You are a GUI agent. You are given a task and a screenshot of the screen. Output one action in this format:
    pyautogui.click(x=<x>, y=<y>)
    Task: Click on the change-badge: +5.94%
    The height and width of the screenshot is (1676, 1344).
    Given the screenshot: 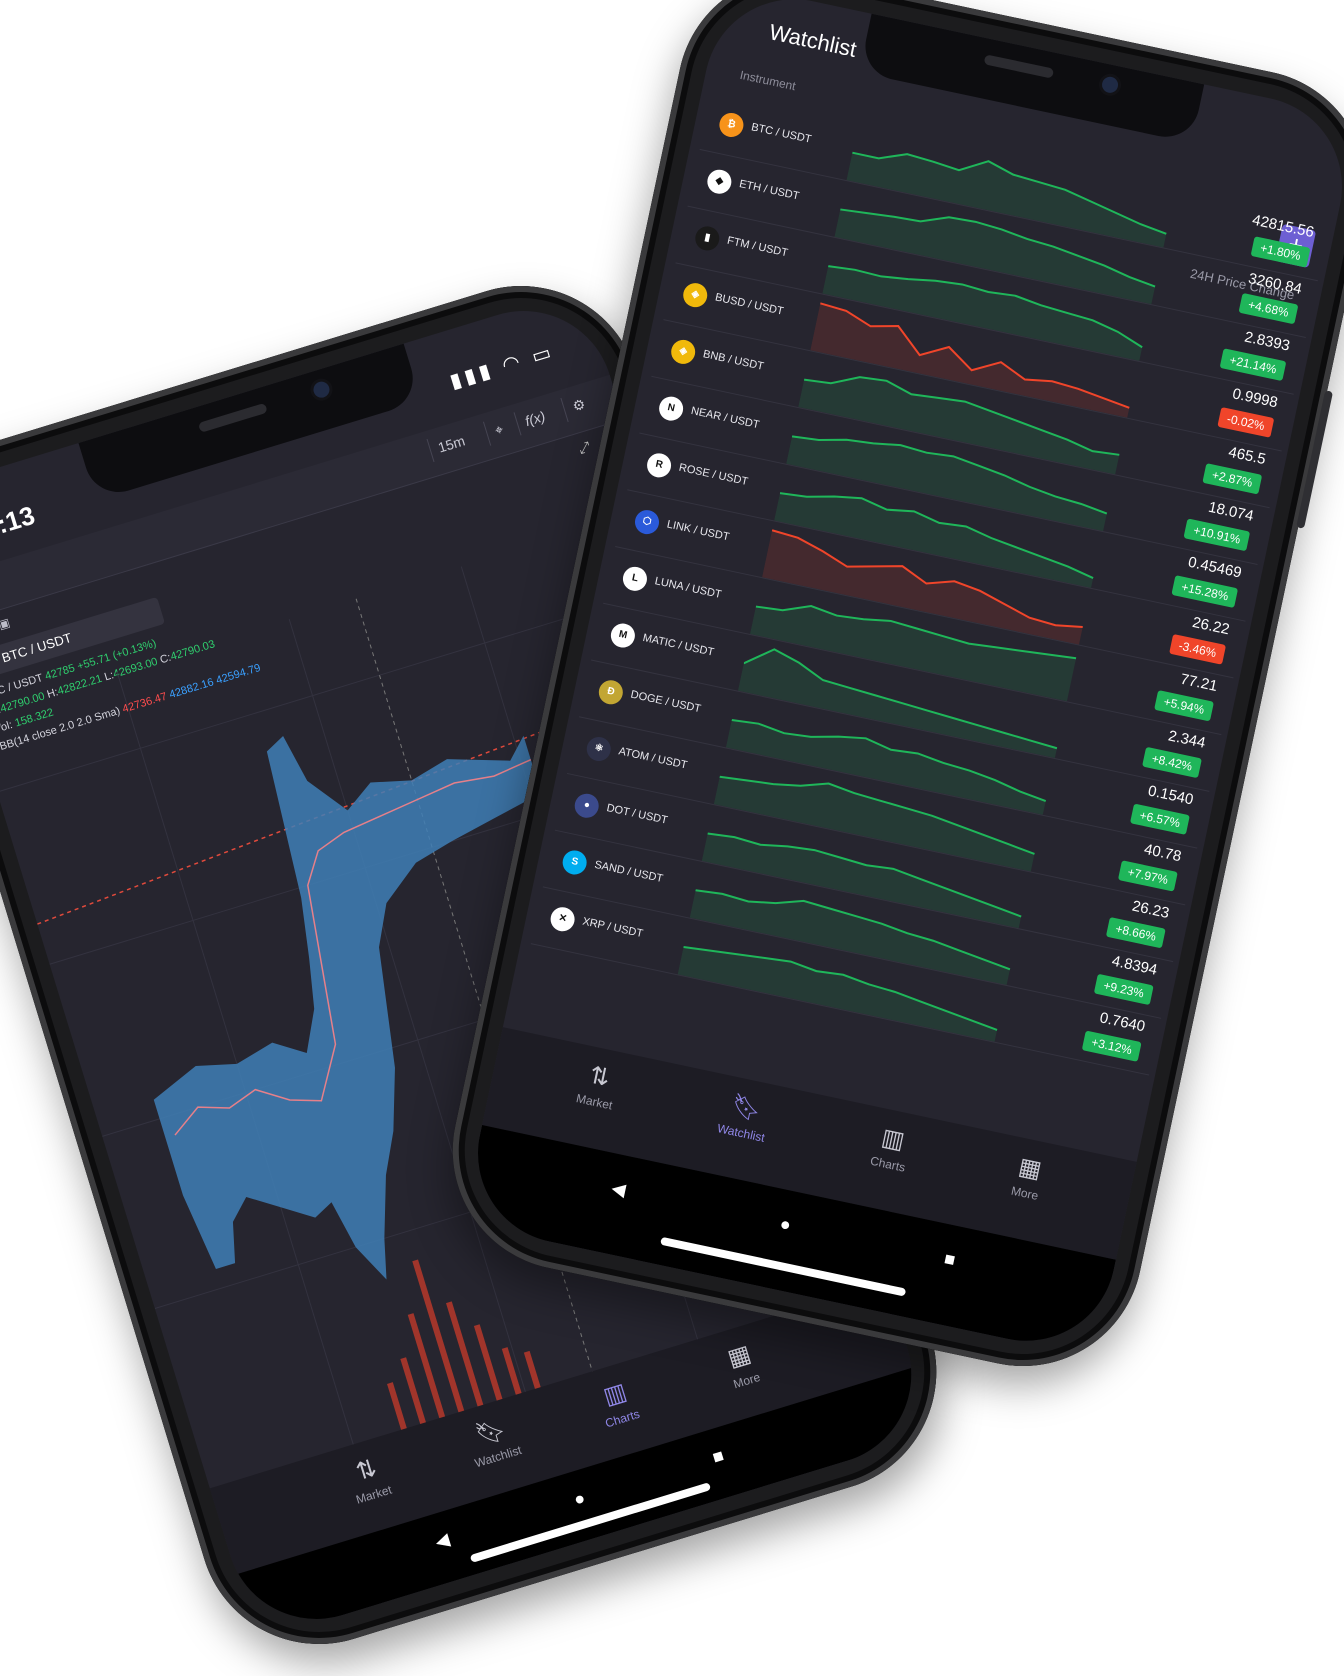 What is the action you would take?
    pyautogui.click(x=1184, y=706)
    